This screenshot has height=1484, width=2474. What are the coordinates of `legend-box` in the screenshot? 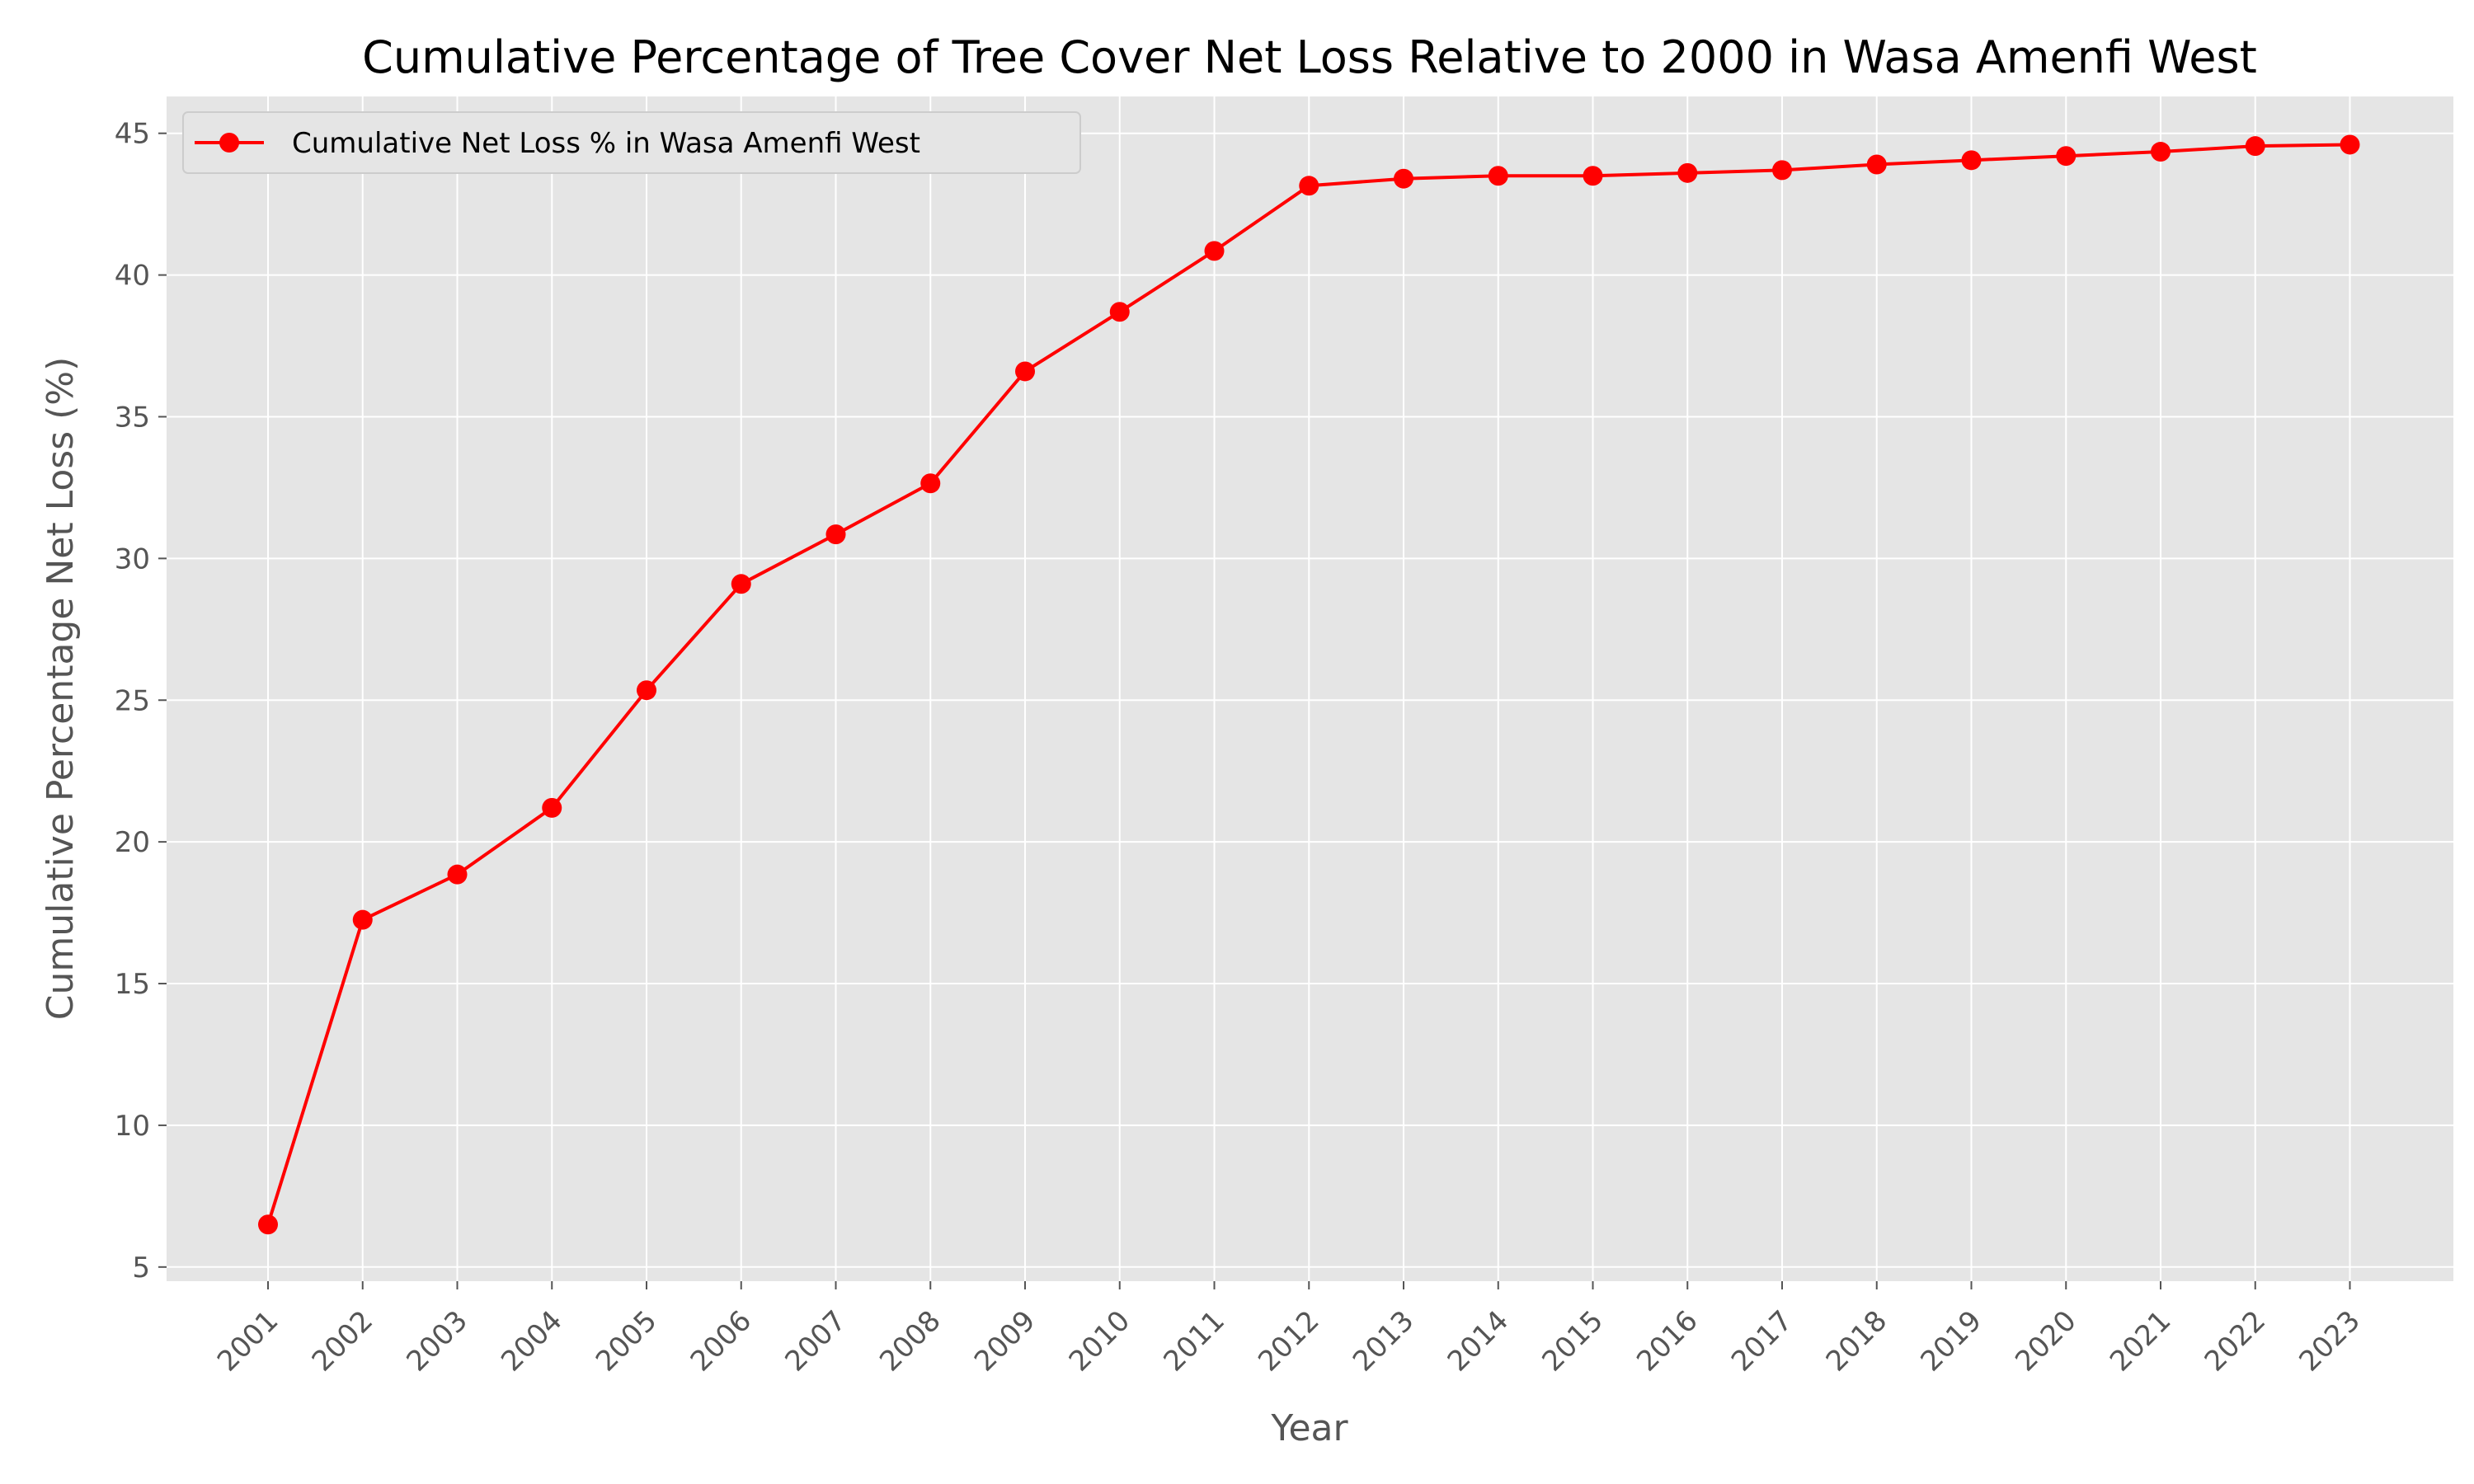 It's located at (631, 142).